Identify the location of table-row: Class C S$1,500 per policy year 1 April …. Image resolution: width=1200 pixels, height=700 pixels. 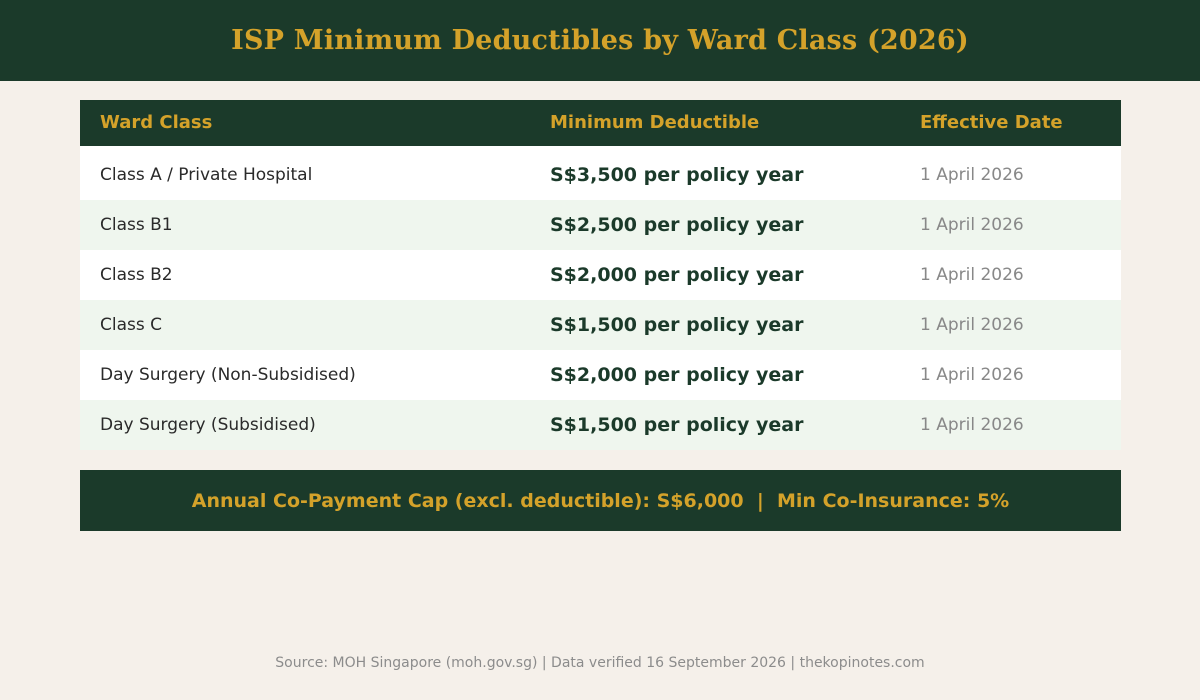
(600, 325).